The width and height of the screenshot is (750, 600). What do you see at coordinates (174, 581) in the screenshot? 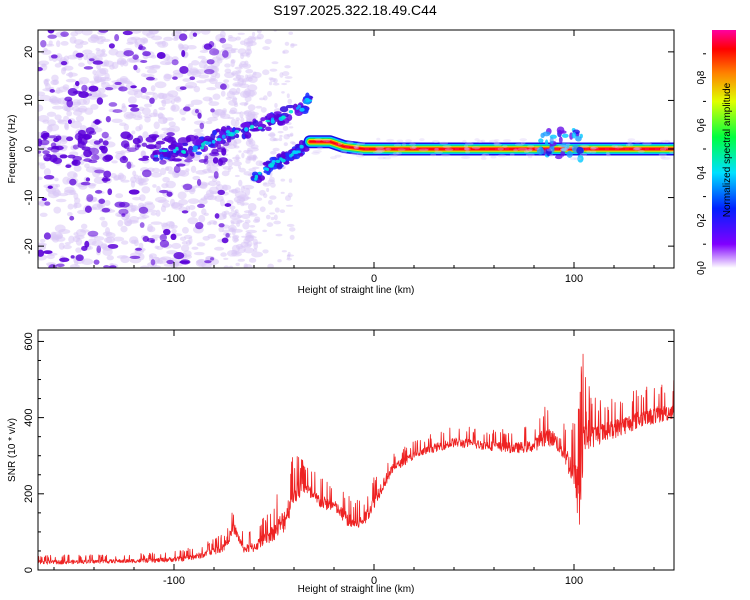
I see `snr-x-tick-label: -100` at bounding box center [174, 581].